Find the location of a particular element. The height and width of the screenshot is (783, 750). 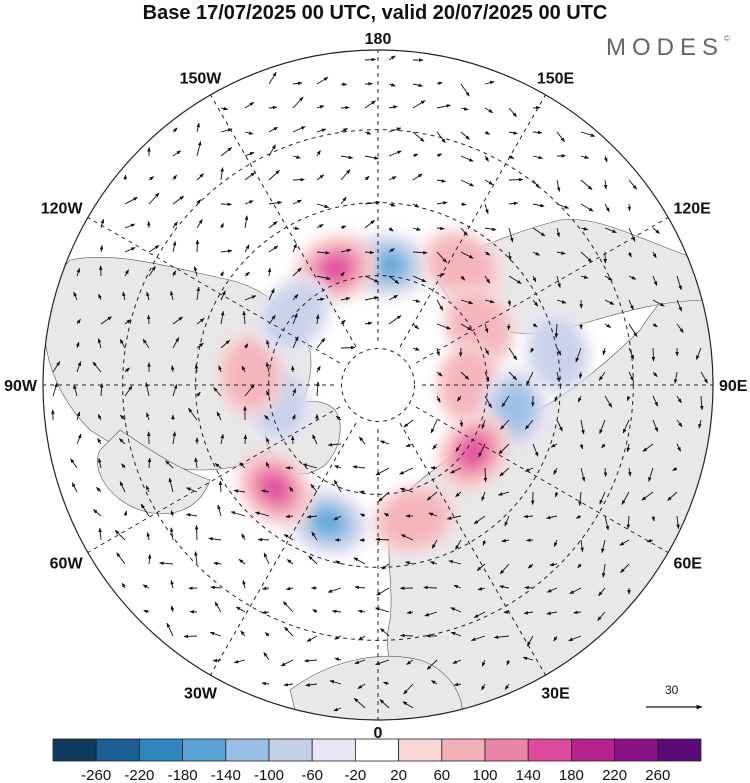

longitude-label: 0 is located at coordinates (378, 732).